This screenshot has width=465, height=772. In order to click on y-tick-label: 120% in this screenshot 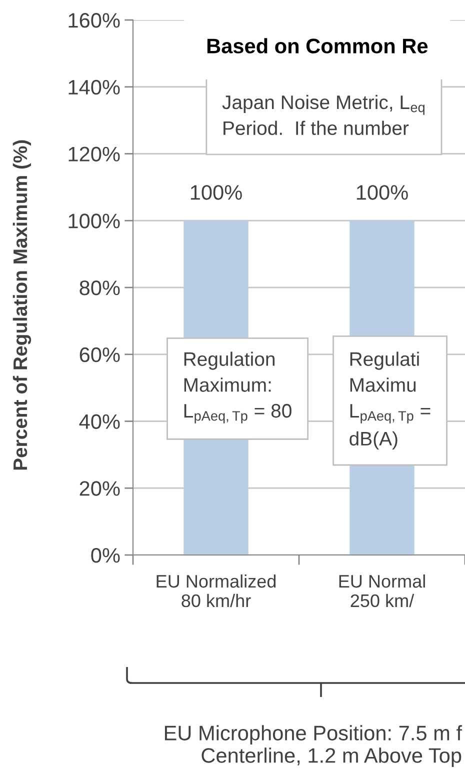, I will do `click(94, 154)`.